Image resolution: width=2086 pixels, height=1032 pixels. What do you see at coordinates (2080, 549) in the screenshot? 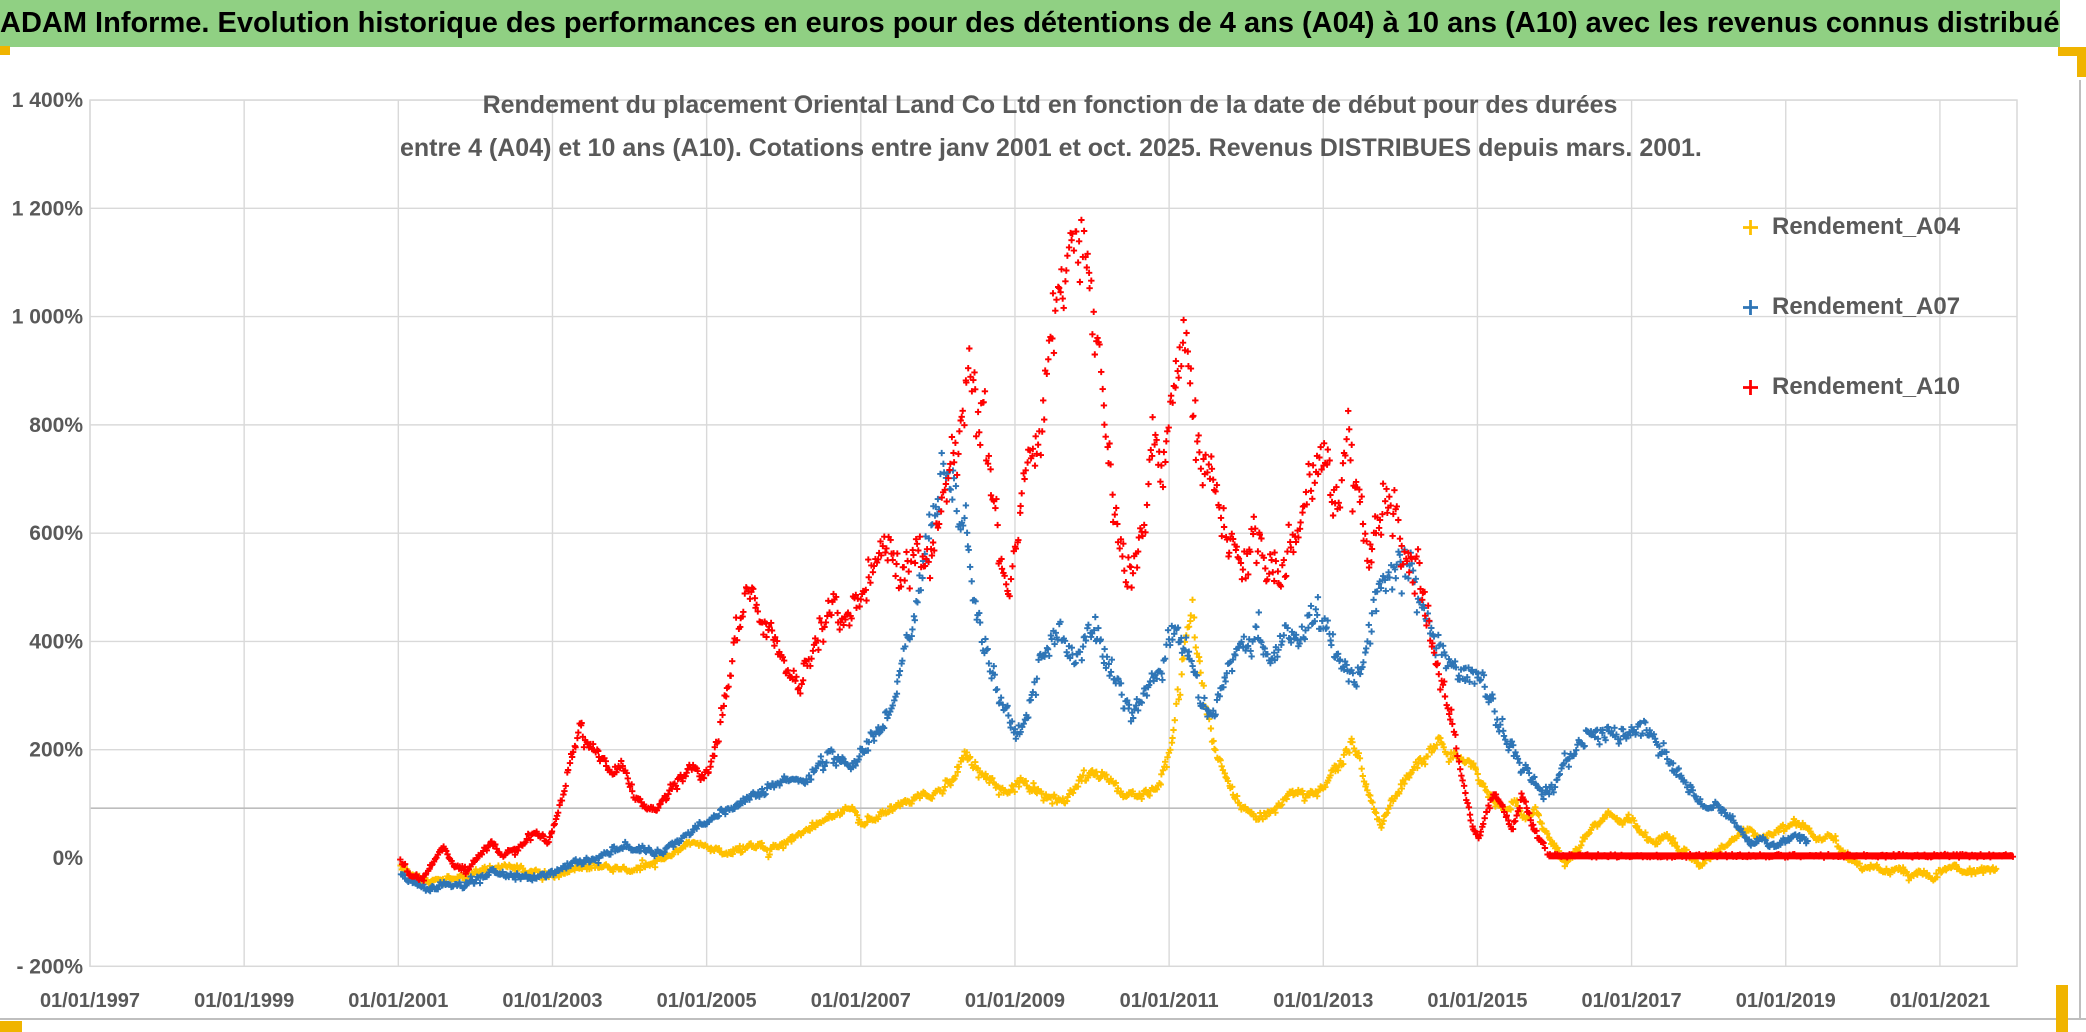
I see `page-edge-right` at bounding box center [2080, 549].